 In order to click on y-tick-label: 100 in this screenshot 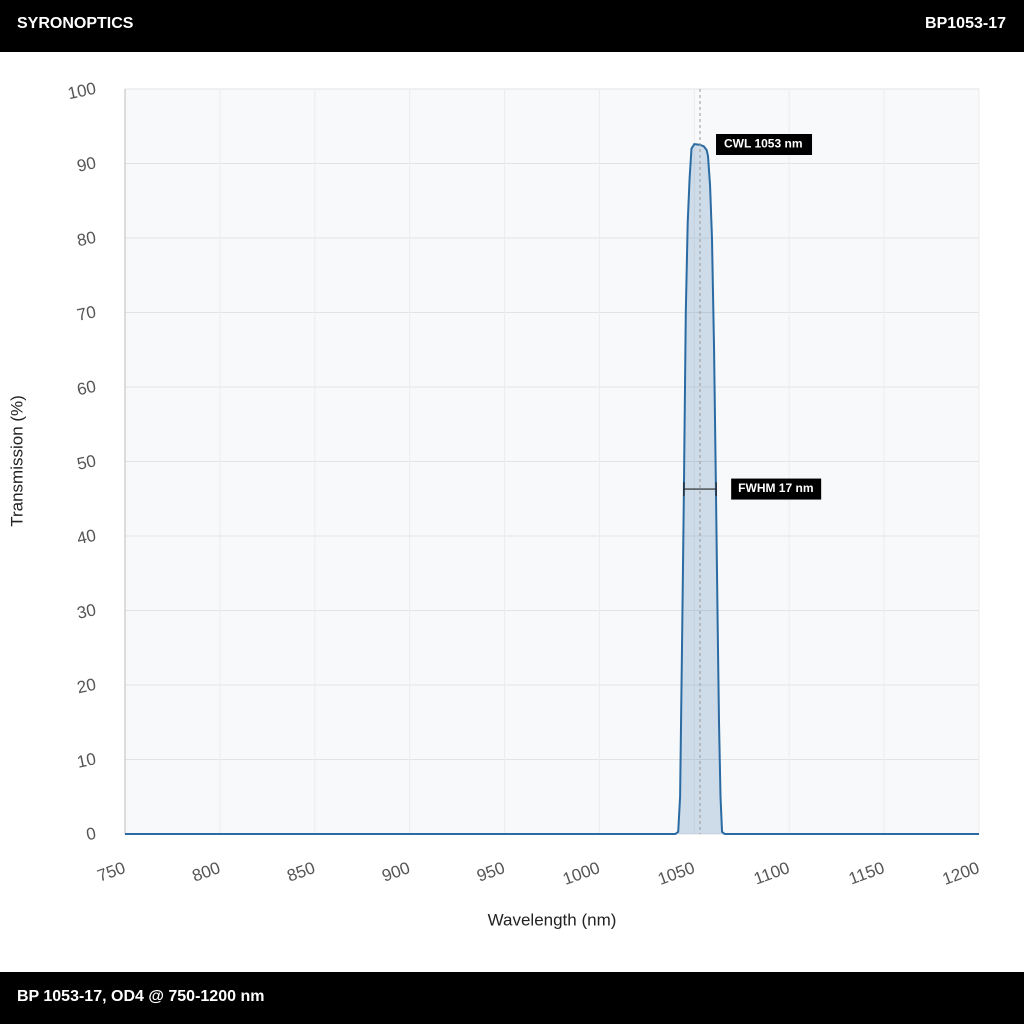, I will do `click(82, 91)`.